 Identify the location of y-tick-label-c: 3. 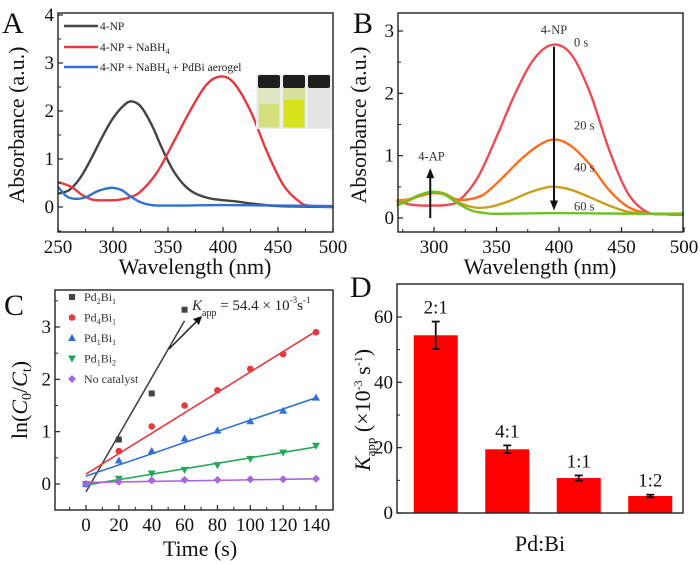
(47, 327).